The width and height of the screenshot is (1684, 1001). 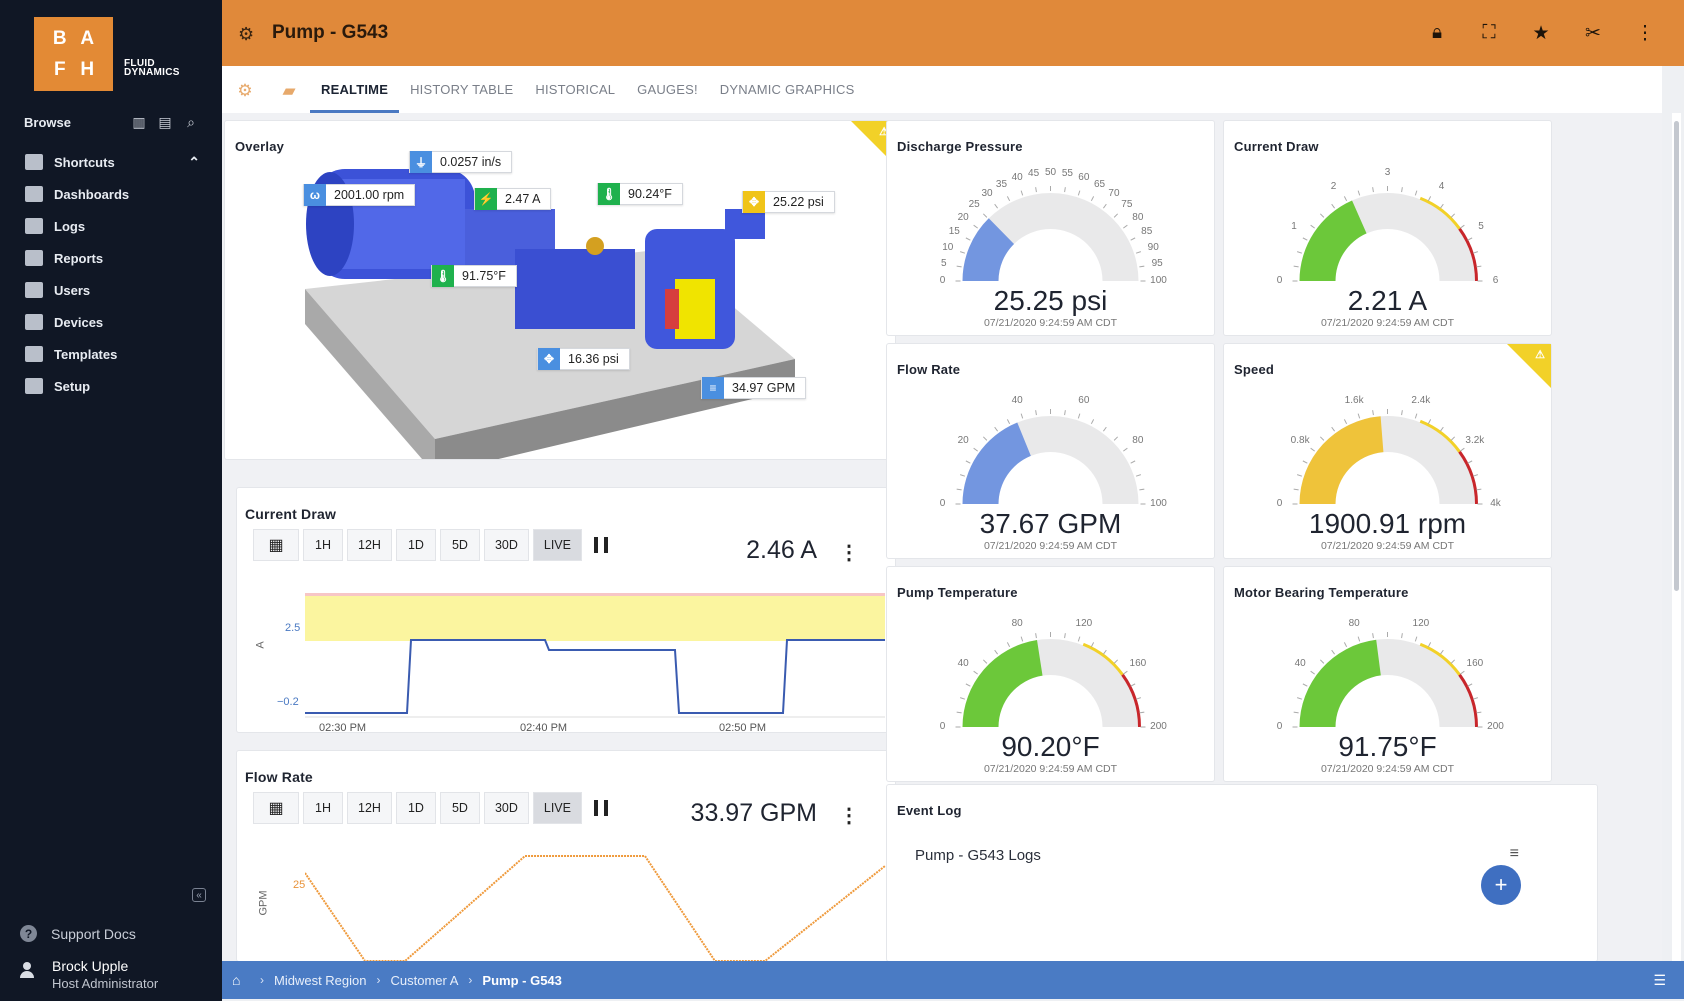 What do you see at coordinates (111, 386) in the screenshot?
I see `sidebar-item-setup: Setup` at bounding box center [111, 386].